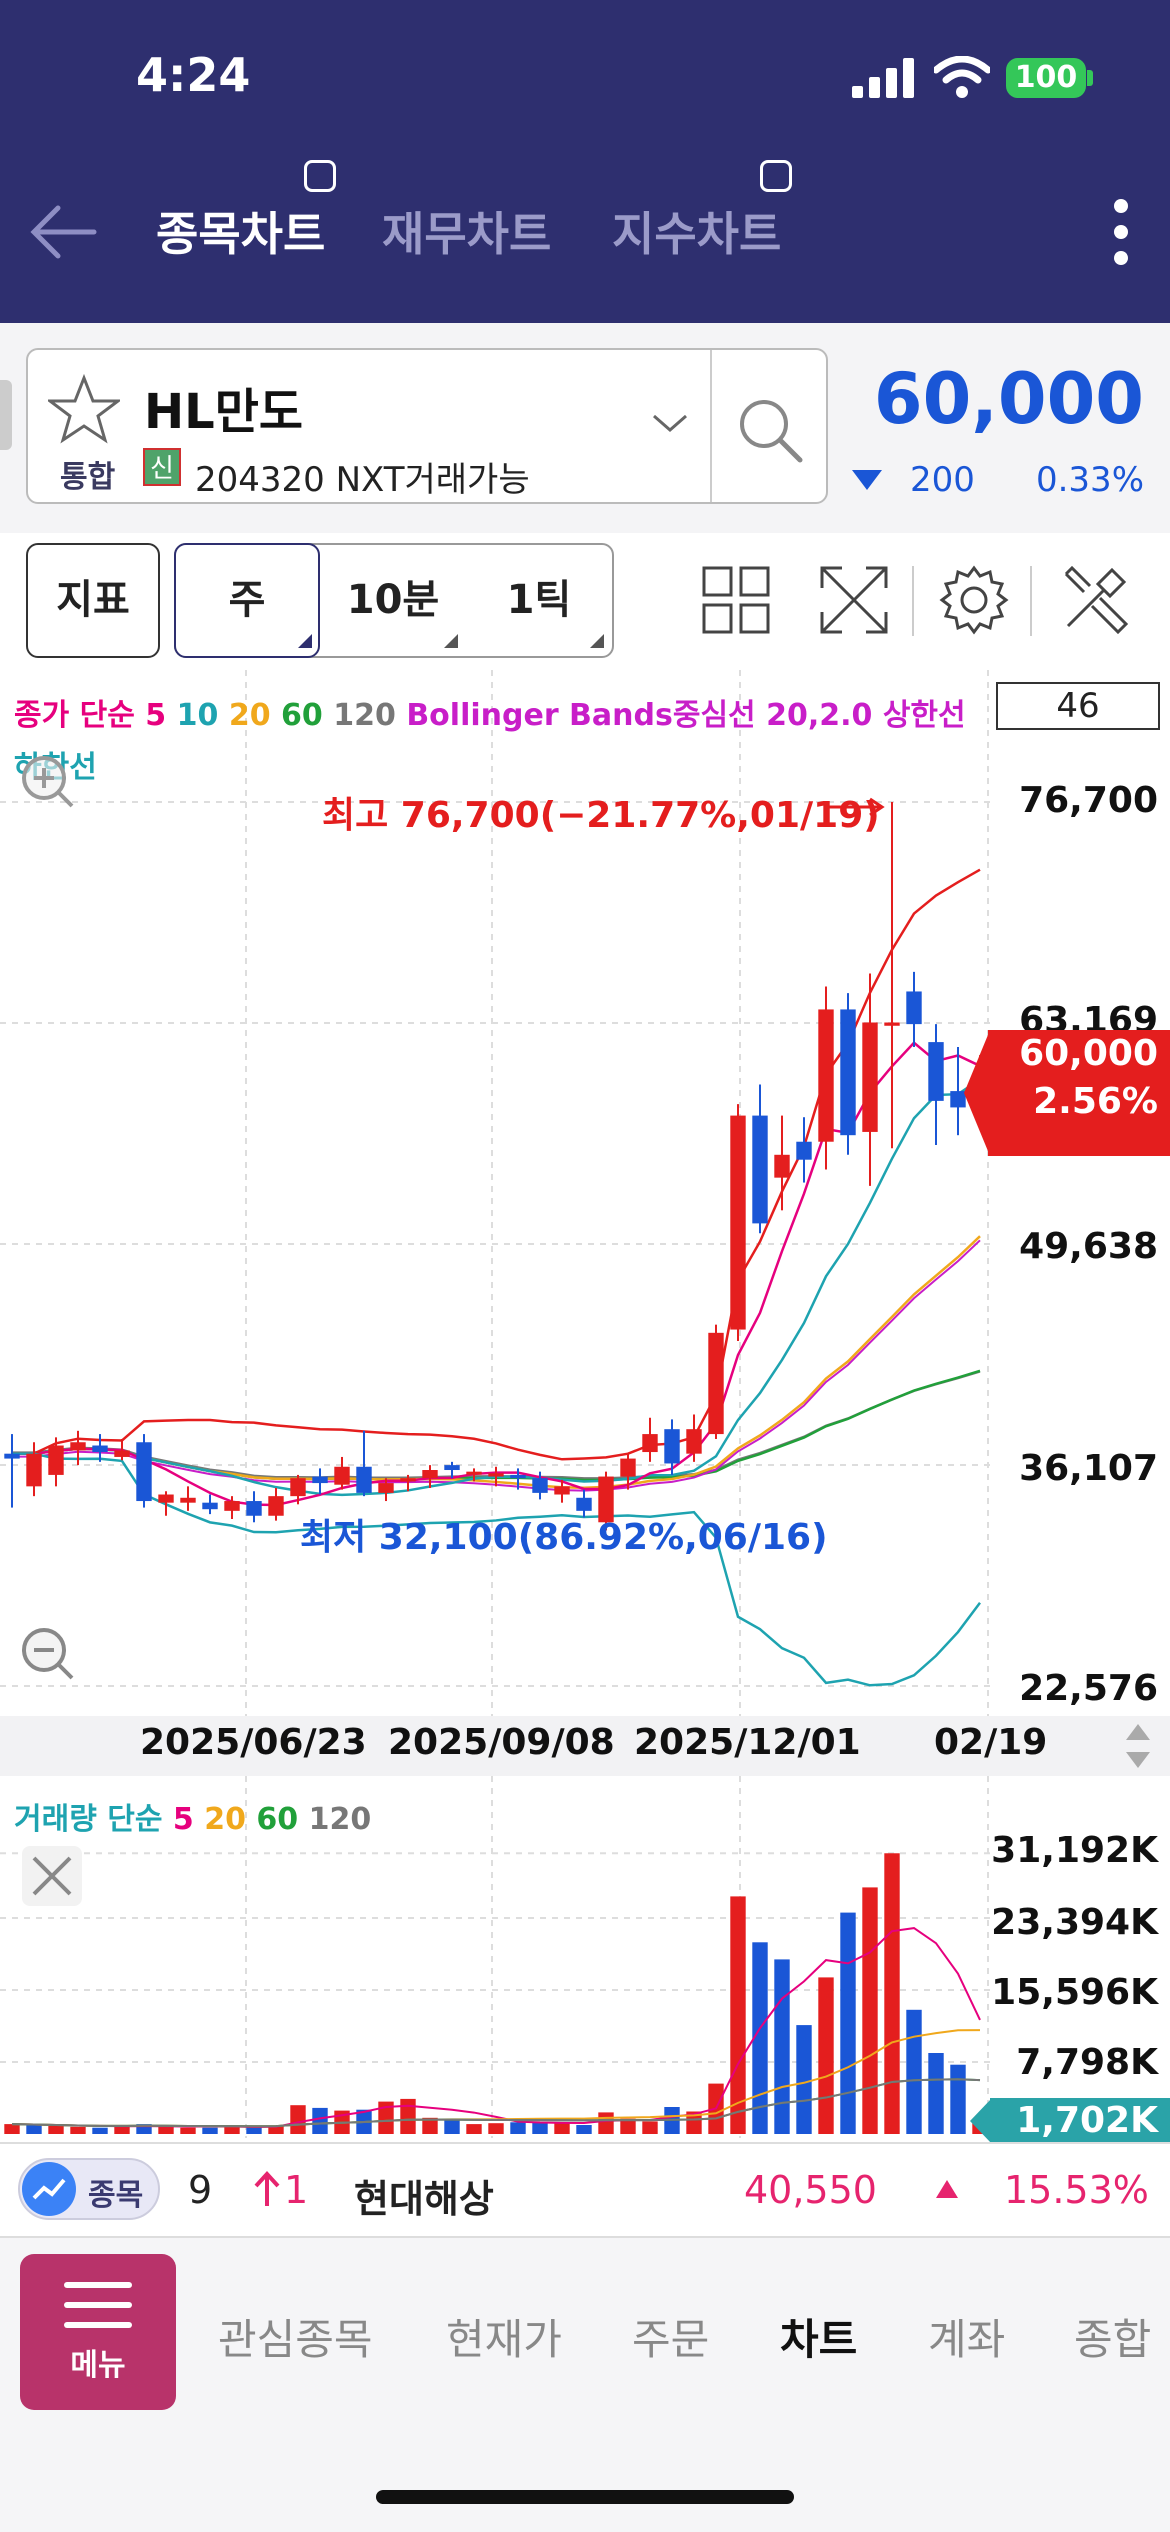  Describe the element at coordinates (974, 600) in the screenshot. I see `settings-gear-icon` at that location.